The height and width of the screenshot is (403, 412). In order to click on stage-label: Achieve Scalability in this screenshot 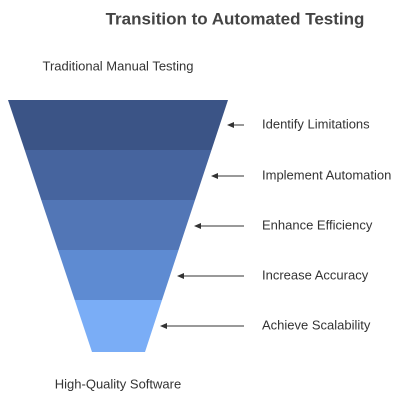, I will do `click(316, 324)`.